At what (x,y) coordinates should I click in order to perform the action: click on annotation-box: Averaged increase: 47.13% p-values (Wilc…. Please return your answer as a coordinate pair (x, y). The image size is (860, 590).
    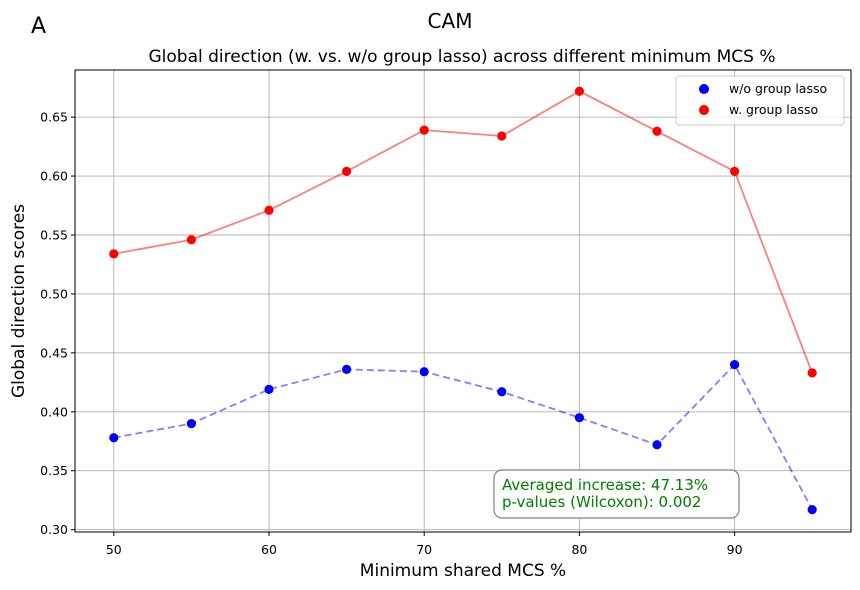
    Looking at the image, I should click on (616, 494).